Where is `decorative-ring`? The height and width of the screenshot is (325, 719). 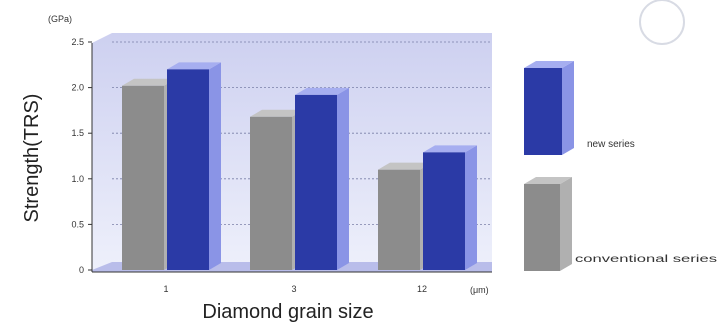
decorative-ring is located at coordinates (662, 22).